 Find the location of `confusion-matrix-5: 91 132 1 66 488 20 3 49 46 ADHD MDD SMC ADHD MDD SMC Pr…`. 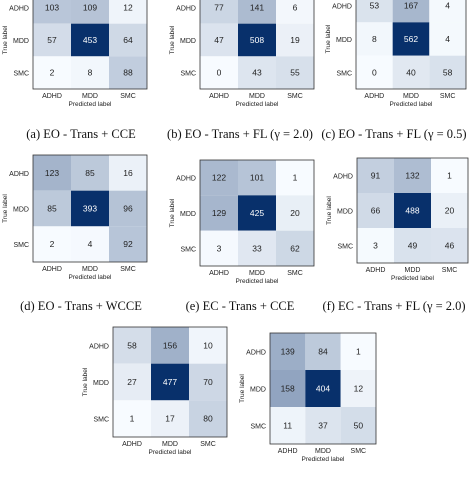

confusion-matrix-5: 91 132 1 66 488 20 3 49 46 ADHD MDD SMC ADHD MDD SMC Pr… is located at coordinates (397, 219).